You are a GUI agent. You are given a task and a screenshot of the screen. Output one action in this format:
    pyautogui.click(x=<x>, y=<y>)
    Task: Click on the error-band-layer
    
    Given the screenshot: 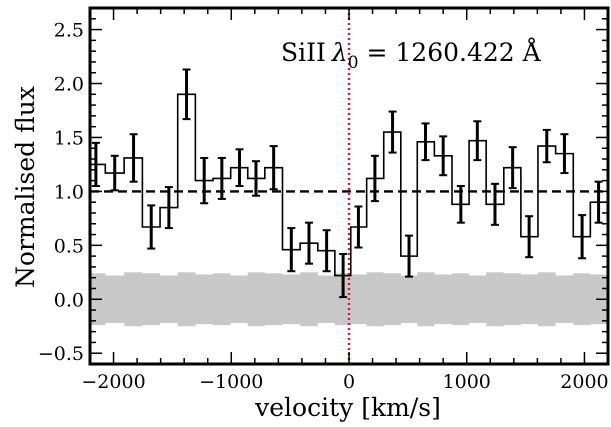 What is the action you would take?
    pyautogui.click(x=348, y=299)
    